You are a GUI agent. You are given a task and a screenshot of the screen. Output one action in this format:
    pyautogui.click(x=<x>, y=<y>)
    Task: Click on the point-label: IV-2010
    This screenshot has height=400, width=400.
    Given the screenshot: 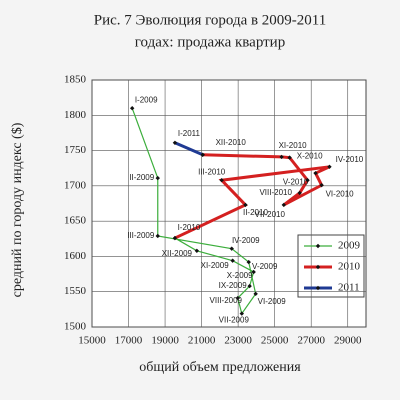 What is the action you would take?
    pyautogui.click(x=350, y=159)
    